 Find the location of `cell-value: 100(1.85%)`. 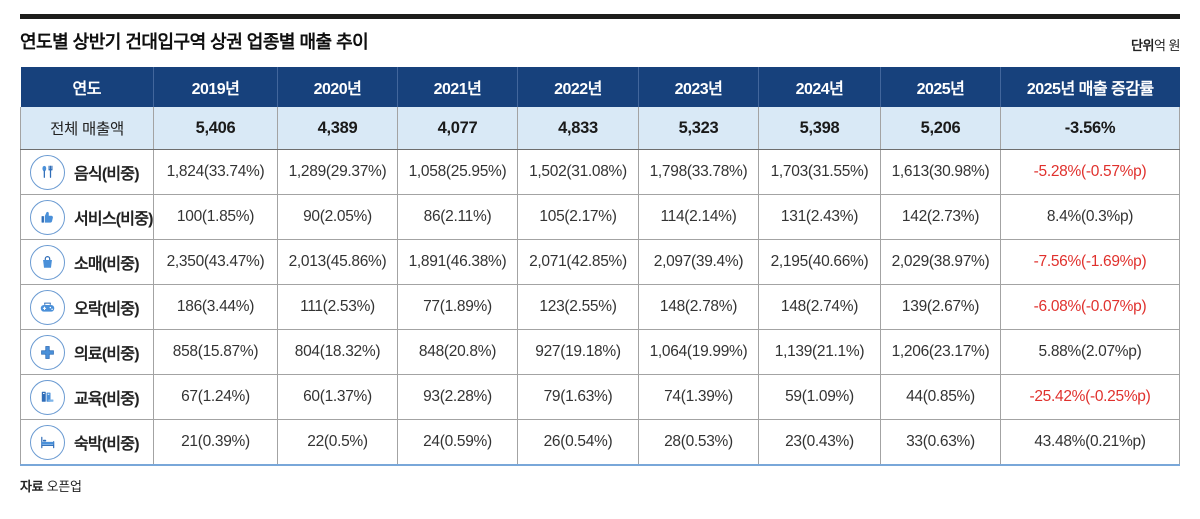

cell-value: 100(1.85%) is located at coordinates (215, 217).